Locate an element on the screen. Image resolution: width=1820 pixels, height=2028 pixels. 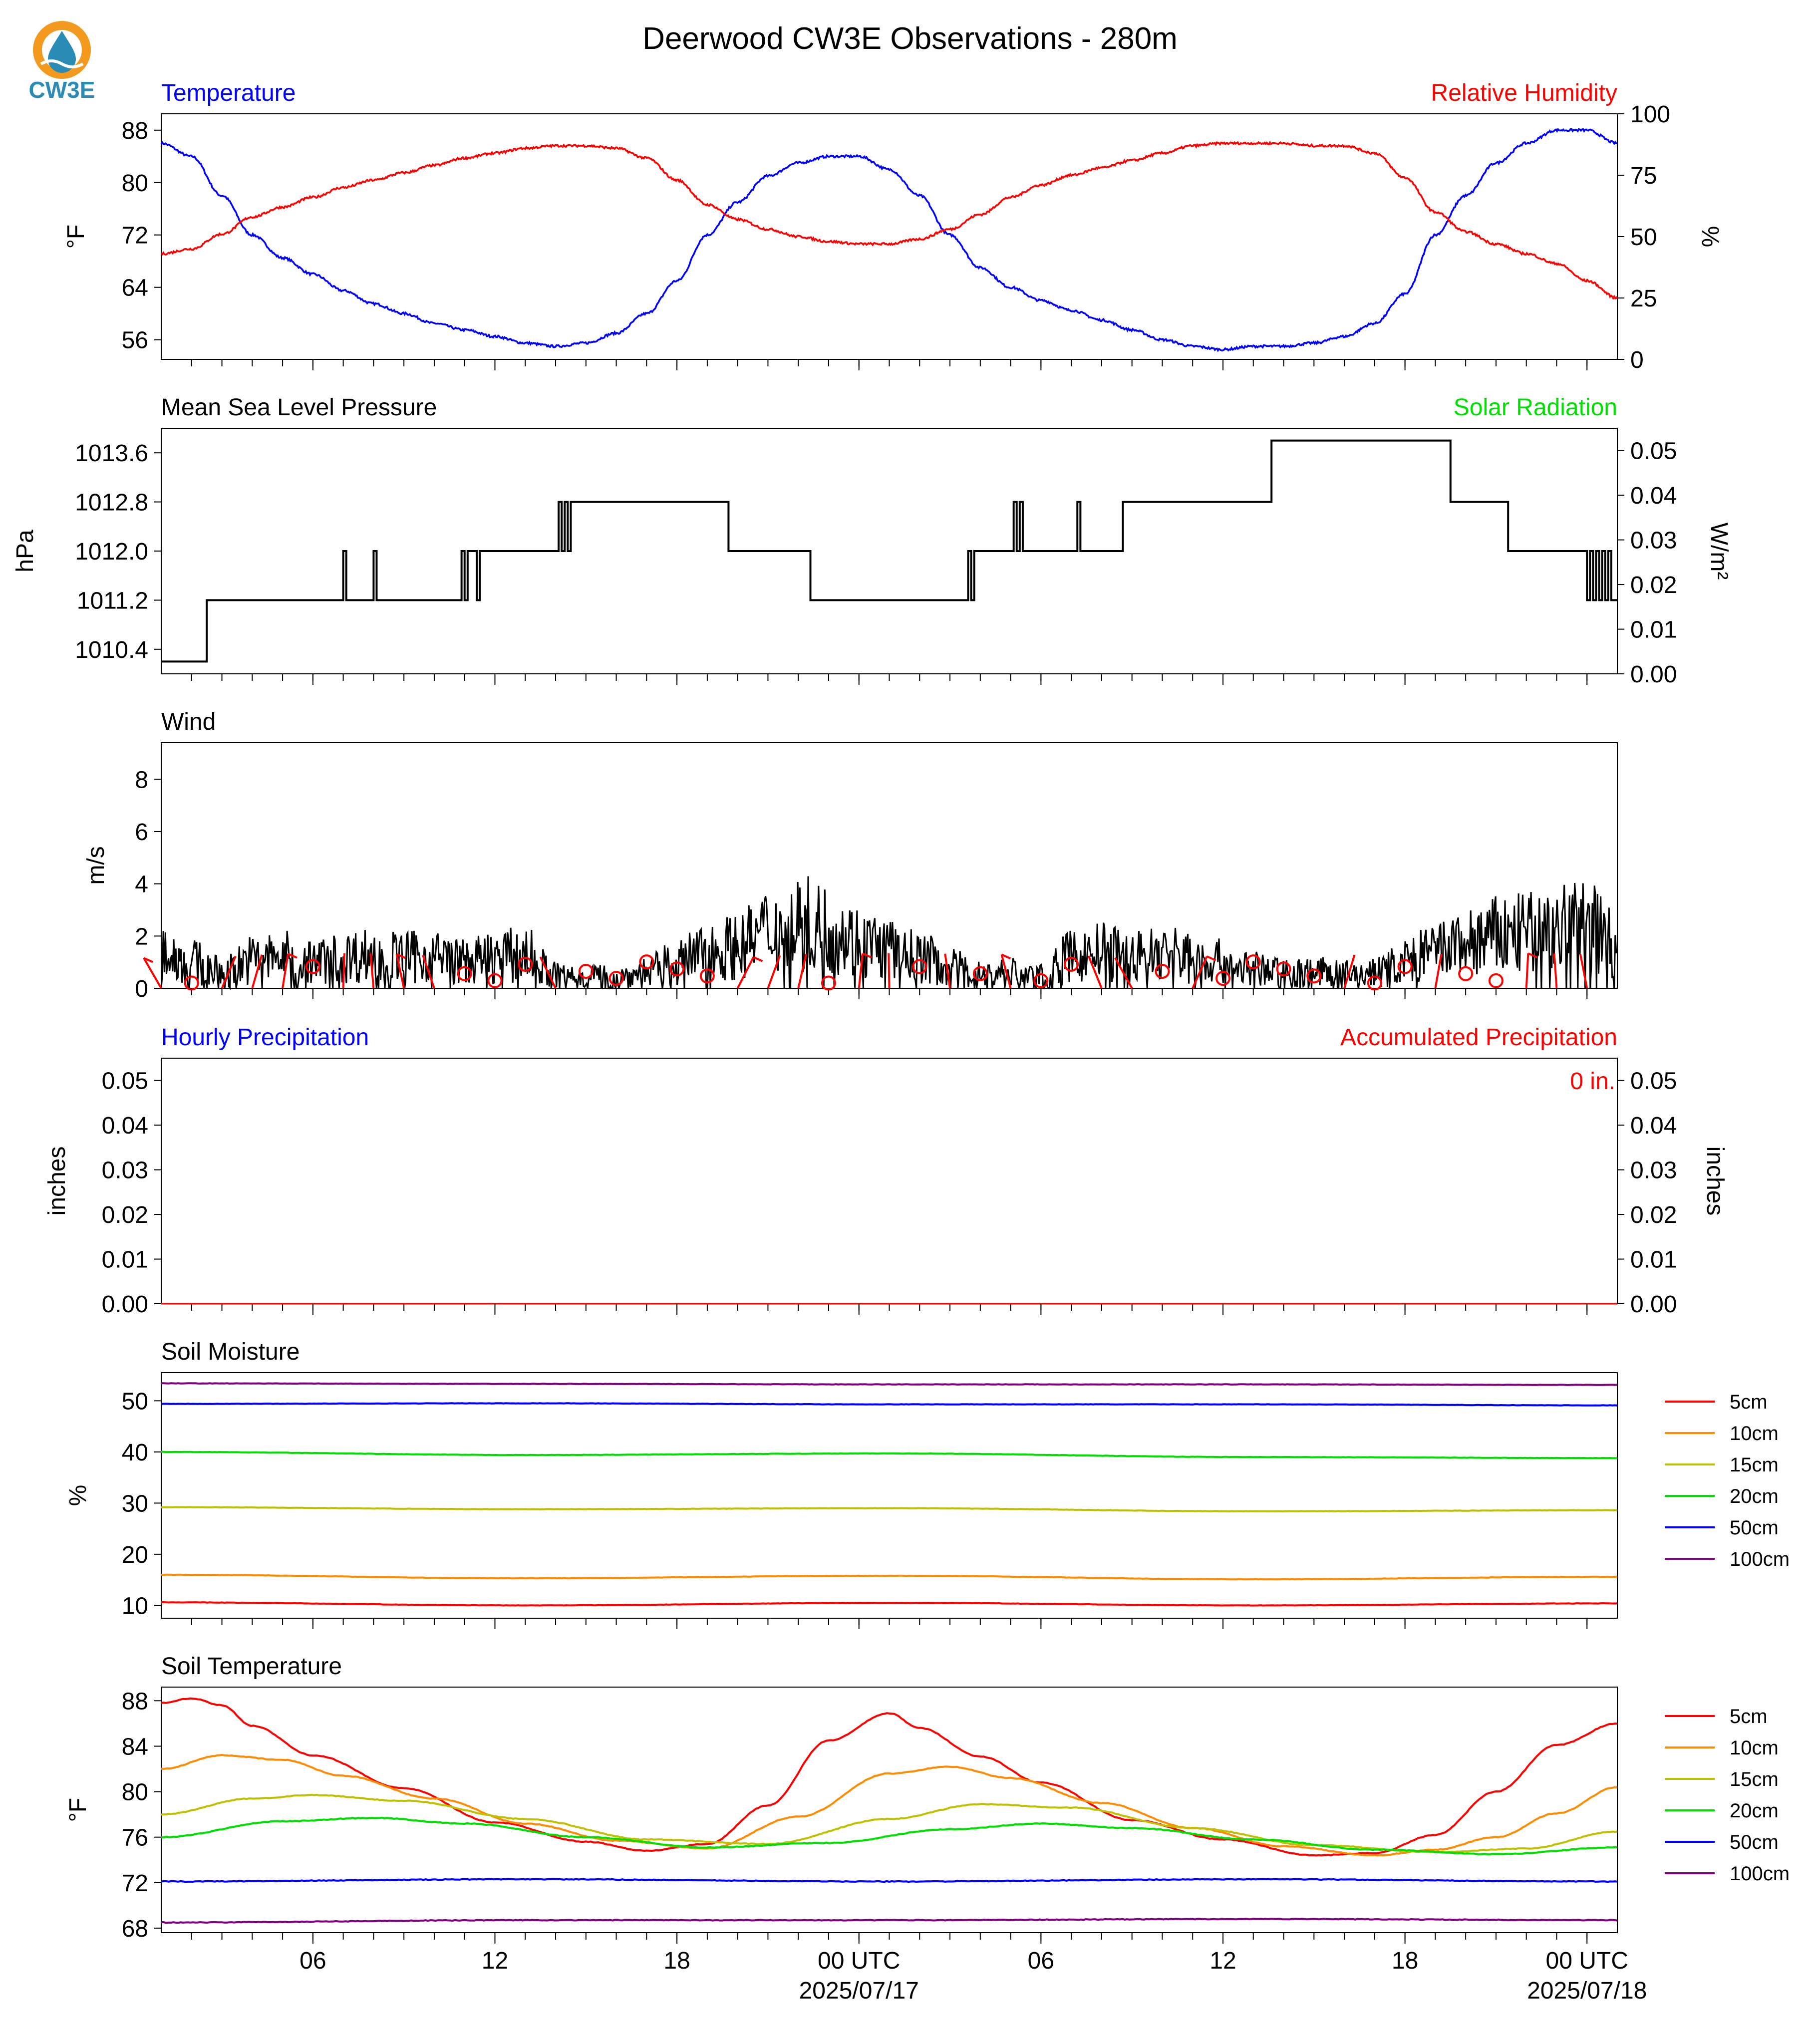
y-axis-label-left: inches is located at coordinates (57, 1181).